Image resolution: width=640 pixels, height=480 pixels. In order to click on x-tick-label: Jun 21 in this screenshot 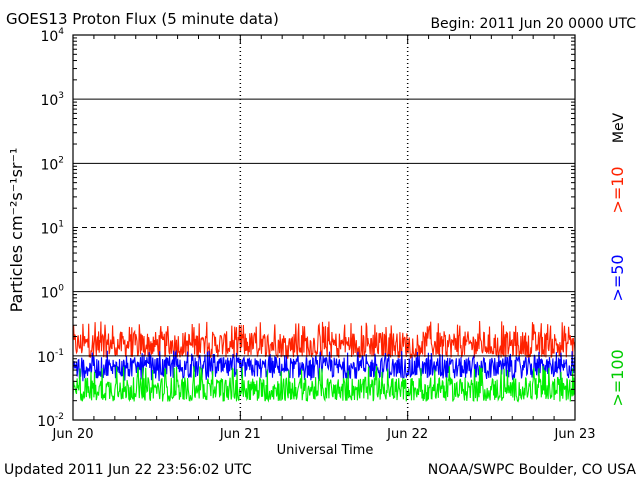, I will do `click(240, 434)`.